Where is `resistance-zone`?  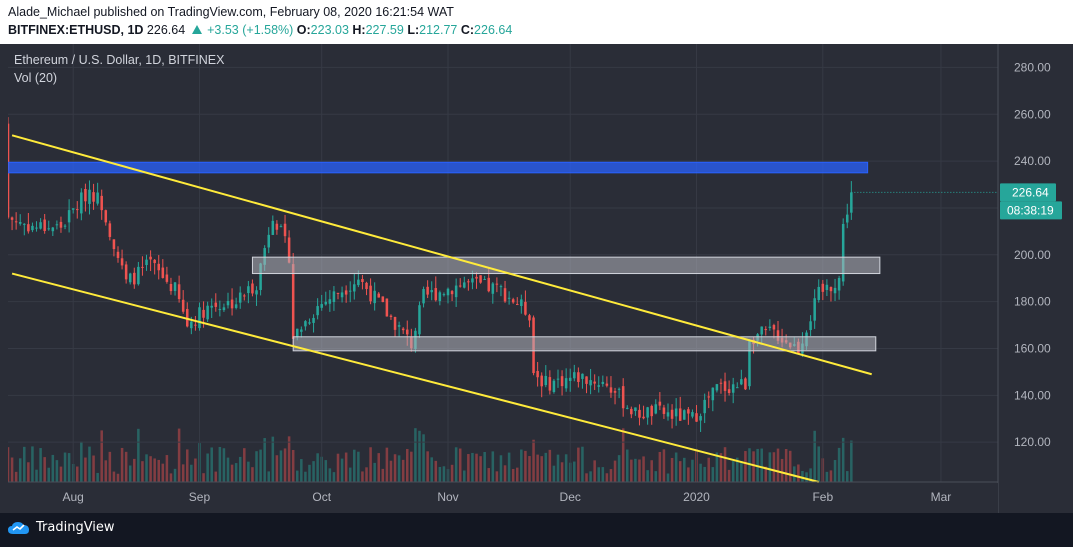 resistance-zone is located at coordinates (438, 167).